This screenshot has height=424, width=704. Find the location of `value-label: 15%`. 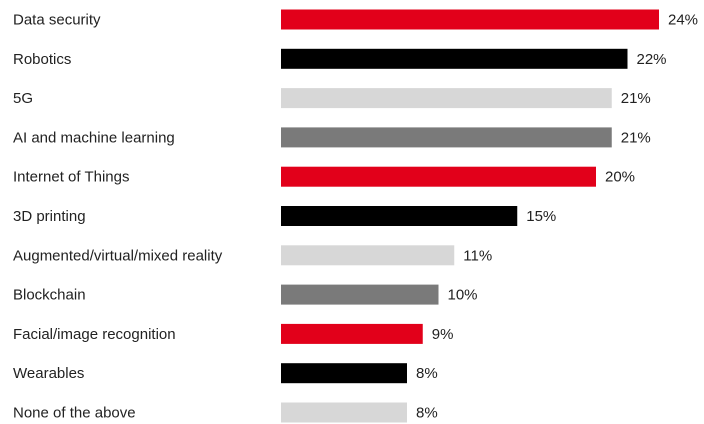

value-label: 15% is located at coordinates (541, 216).